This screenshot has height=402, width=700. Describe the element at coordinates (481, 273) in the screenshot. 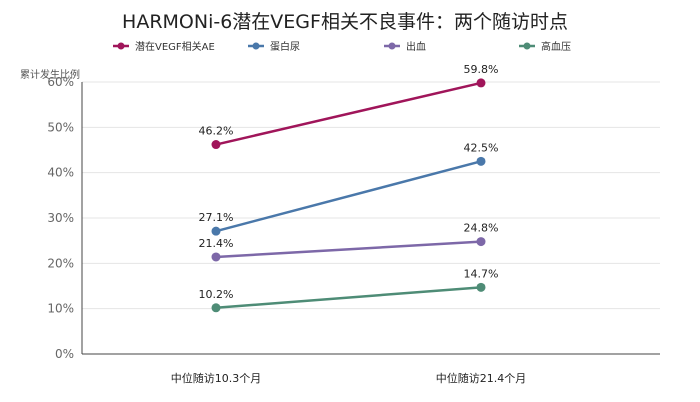

I see `data-label: 14.7%` at that location.